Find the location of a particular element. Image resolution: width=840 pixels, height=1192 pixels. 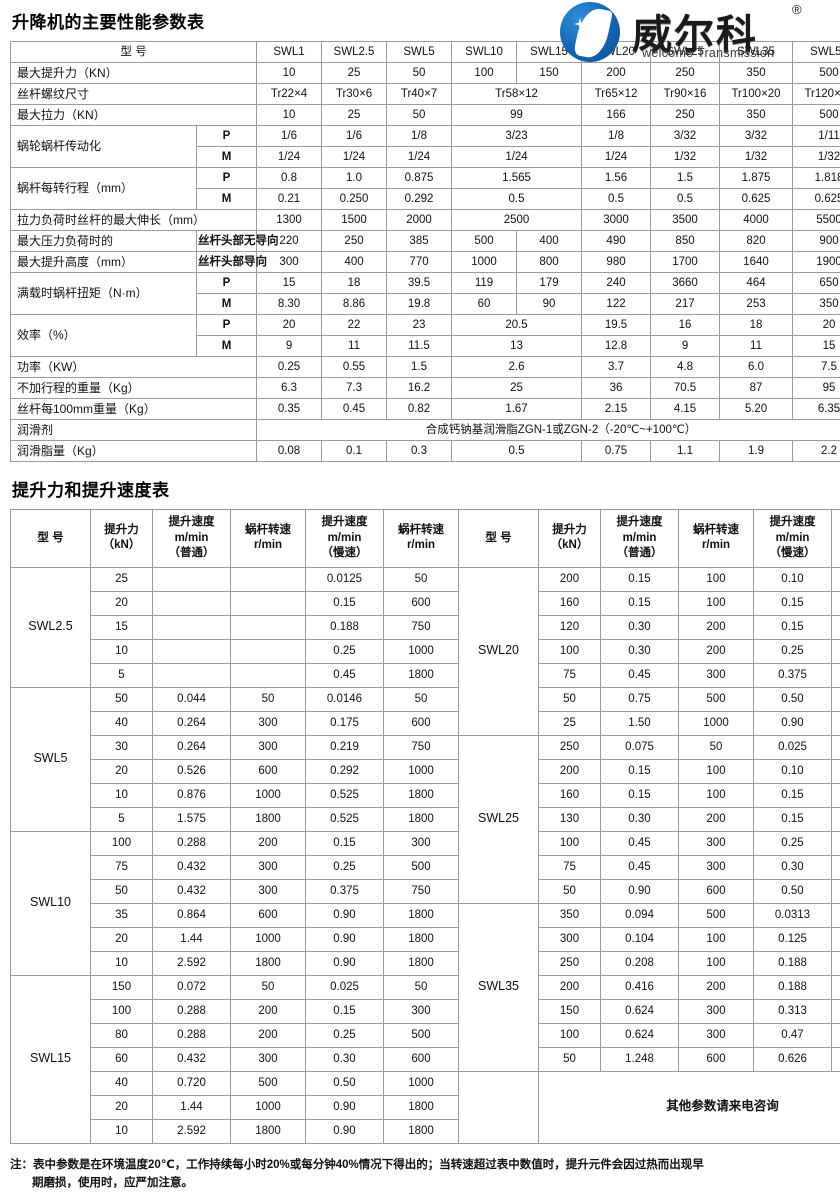

cell: 253 is located at coordinates (756, 304).